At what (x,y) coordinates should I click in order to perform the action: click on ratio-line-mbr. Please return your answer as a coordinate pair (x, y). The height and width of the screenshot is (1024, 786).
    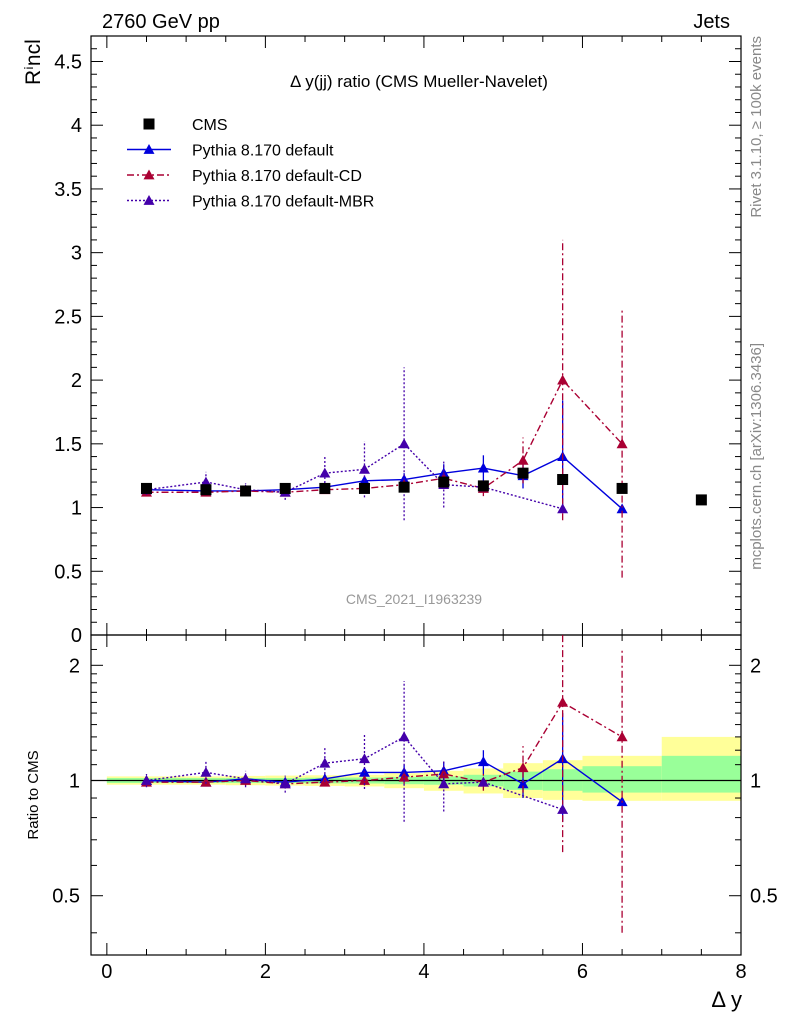
    Looking at the image, I should click on (354, 773).